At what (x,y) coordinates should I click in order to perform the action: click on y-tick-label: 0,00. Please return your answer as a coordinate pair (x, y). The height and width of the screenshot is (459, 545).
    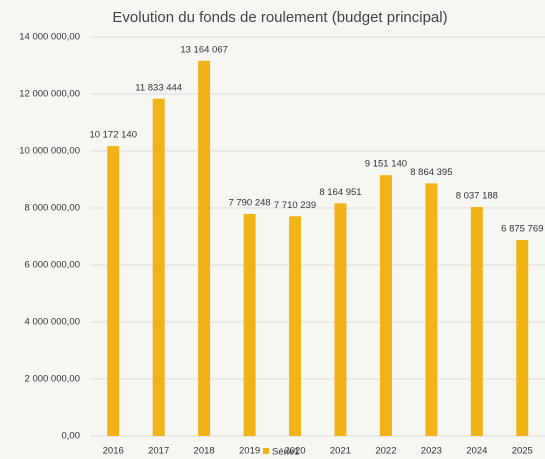
    Looking at the image, I should click on (71, 436).